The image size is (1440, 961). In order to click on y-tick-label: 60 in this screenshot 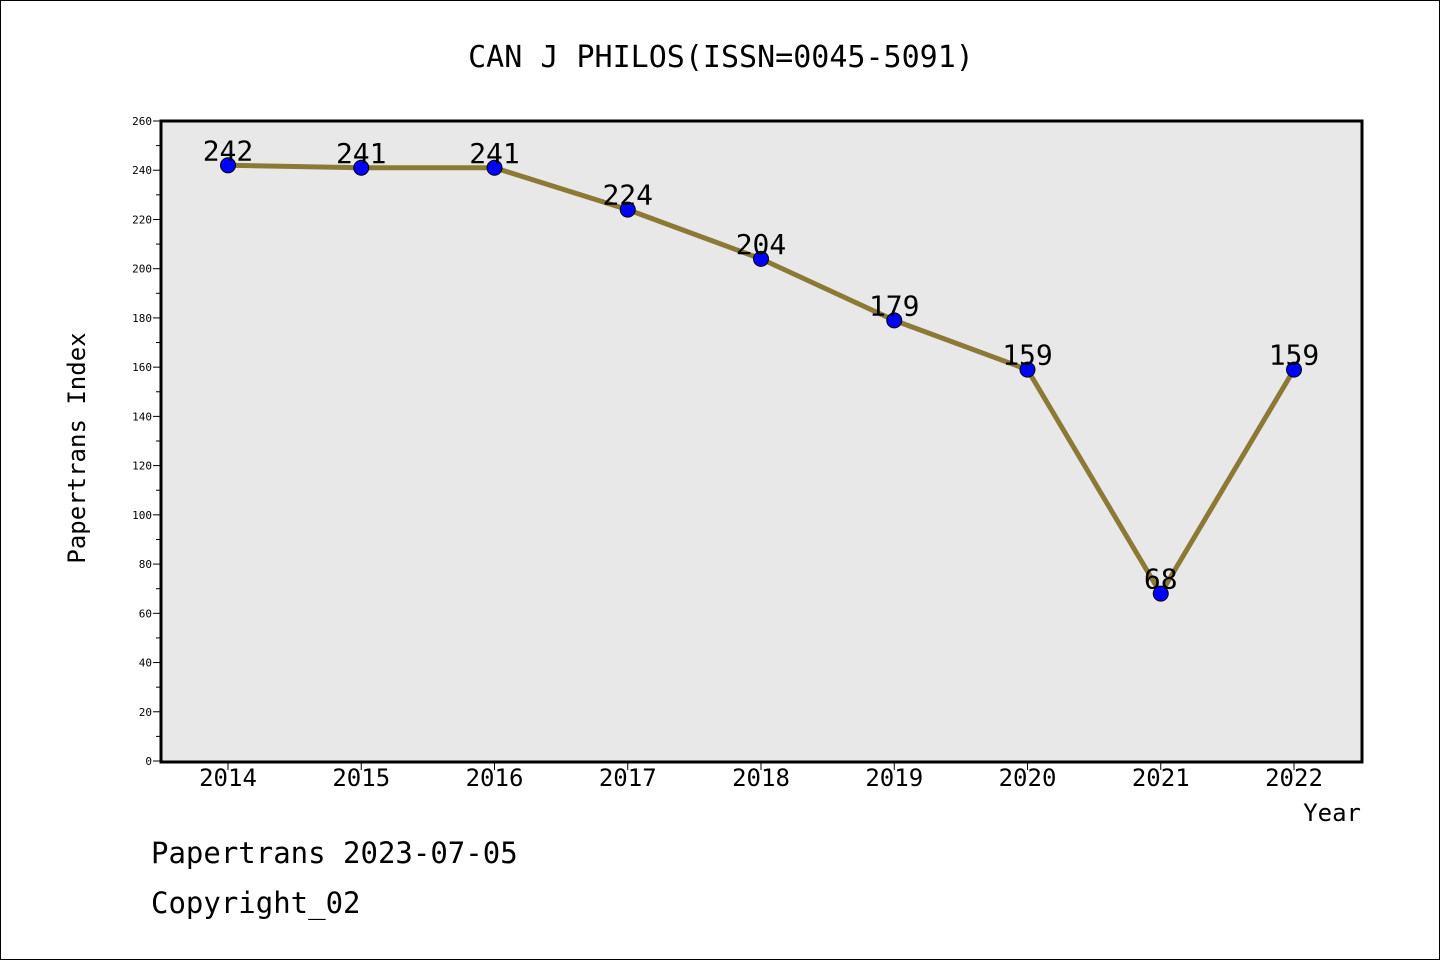, I will do `click(145, 613)`.